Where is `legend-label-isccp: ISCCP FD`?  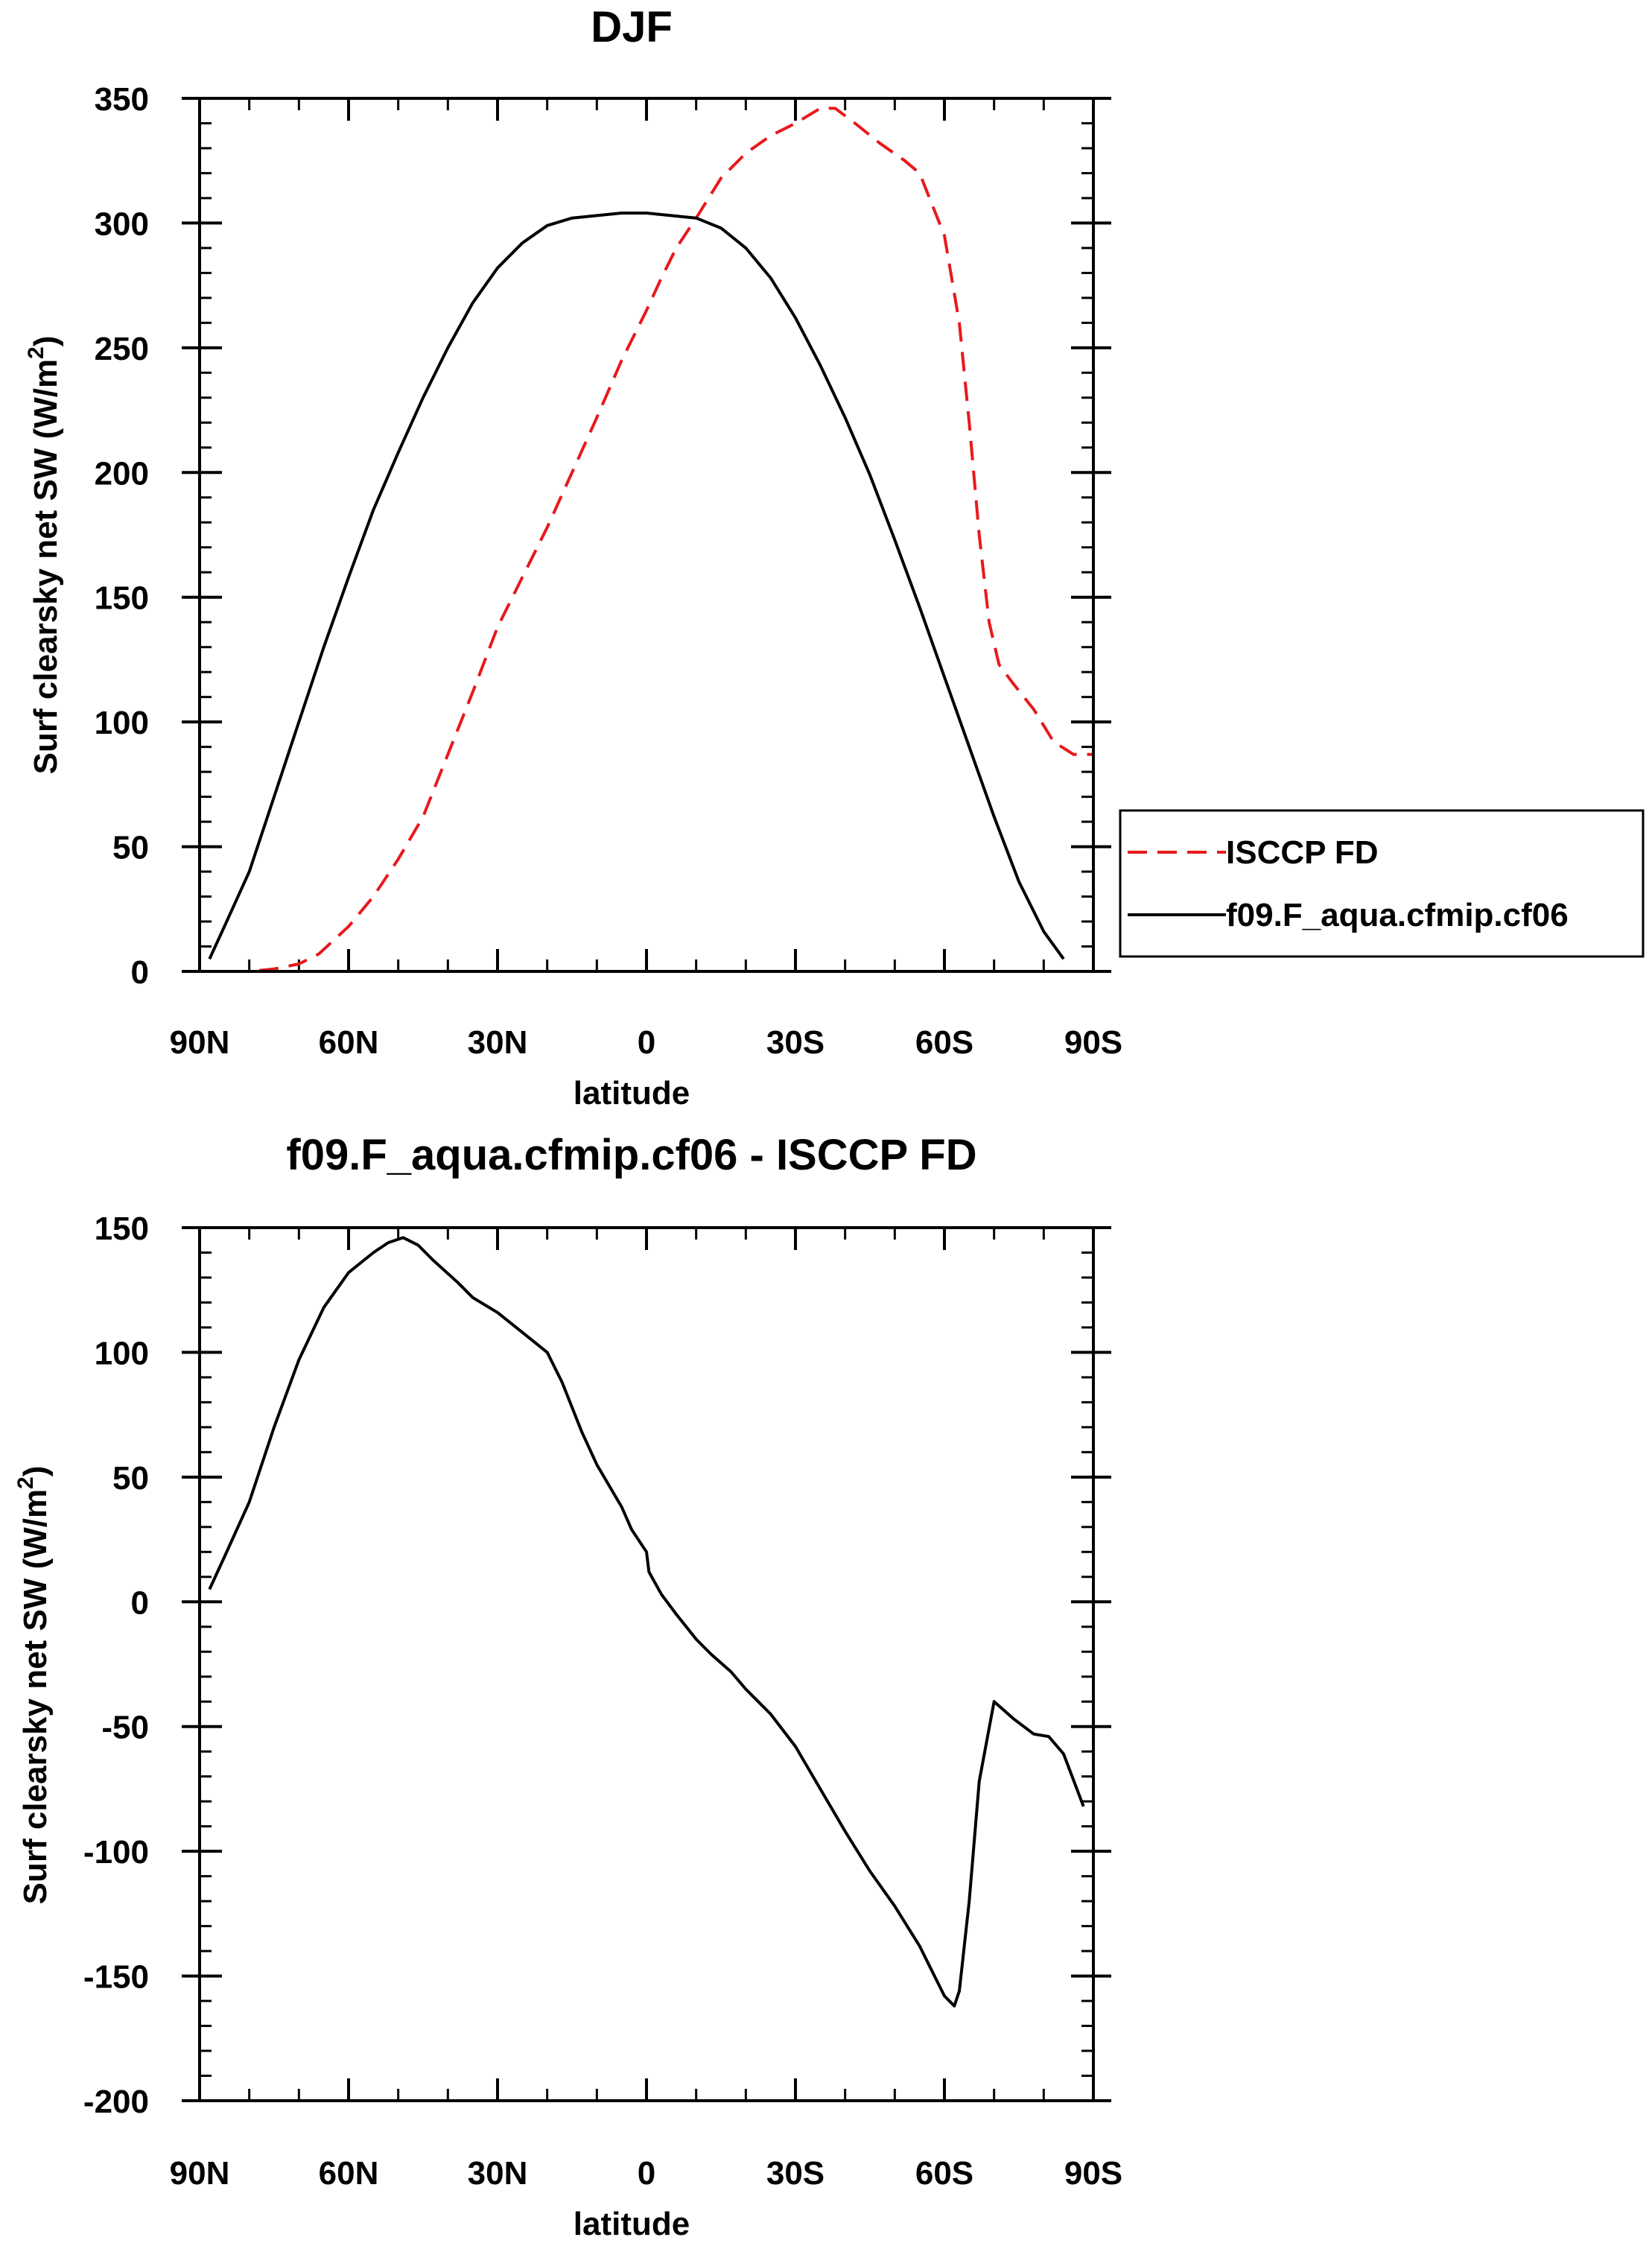 legend-label-isccp: ISCCP FD is located at coordinates (1302, 853).